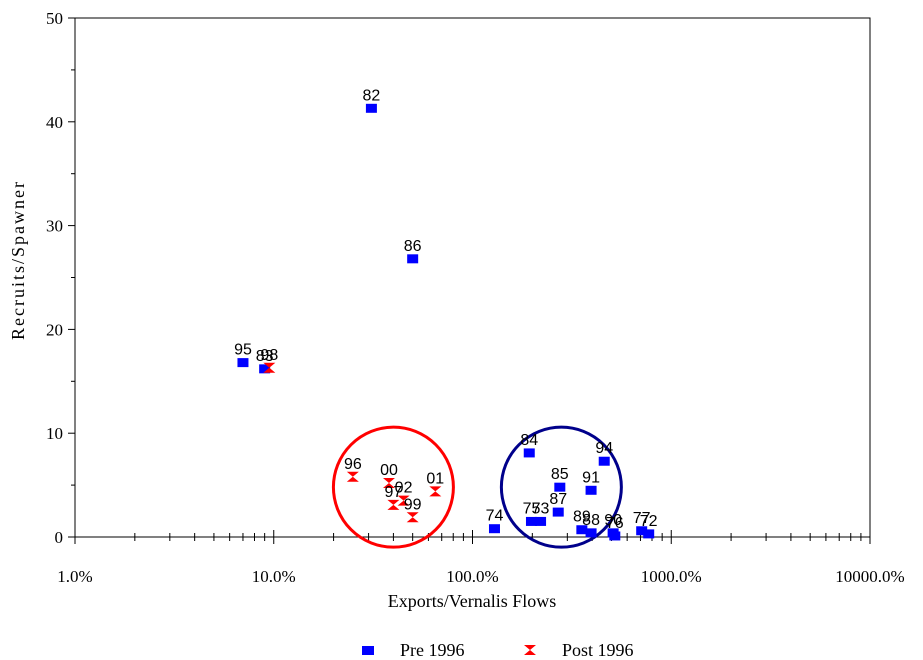 The width and height of the screenshot is (923, 660). What do you see at coordinates (541, 508) in the screenshot?
I see `point-label: 73` at bounding box center [541, 508].